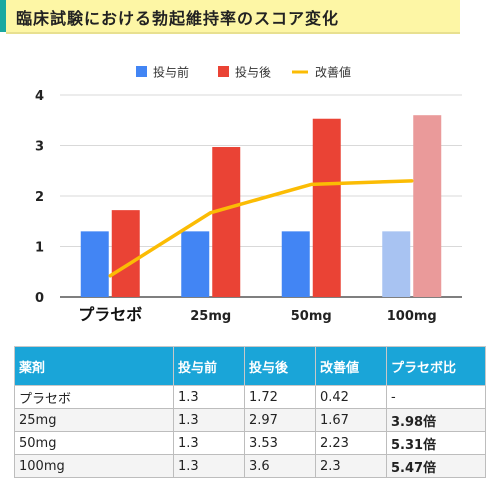 The height and width of the screenshot is (500, 500). I want to click on table-header-row: 薬剤 投与前 投与後 改善値 プラセボ比, so click(250, 366).